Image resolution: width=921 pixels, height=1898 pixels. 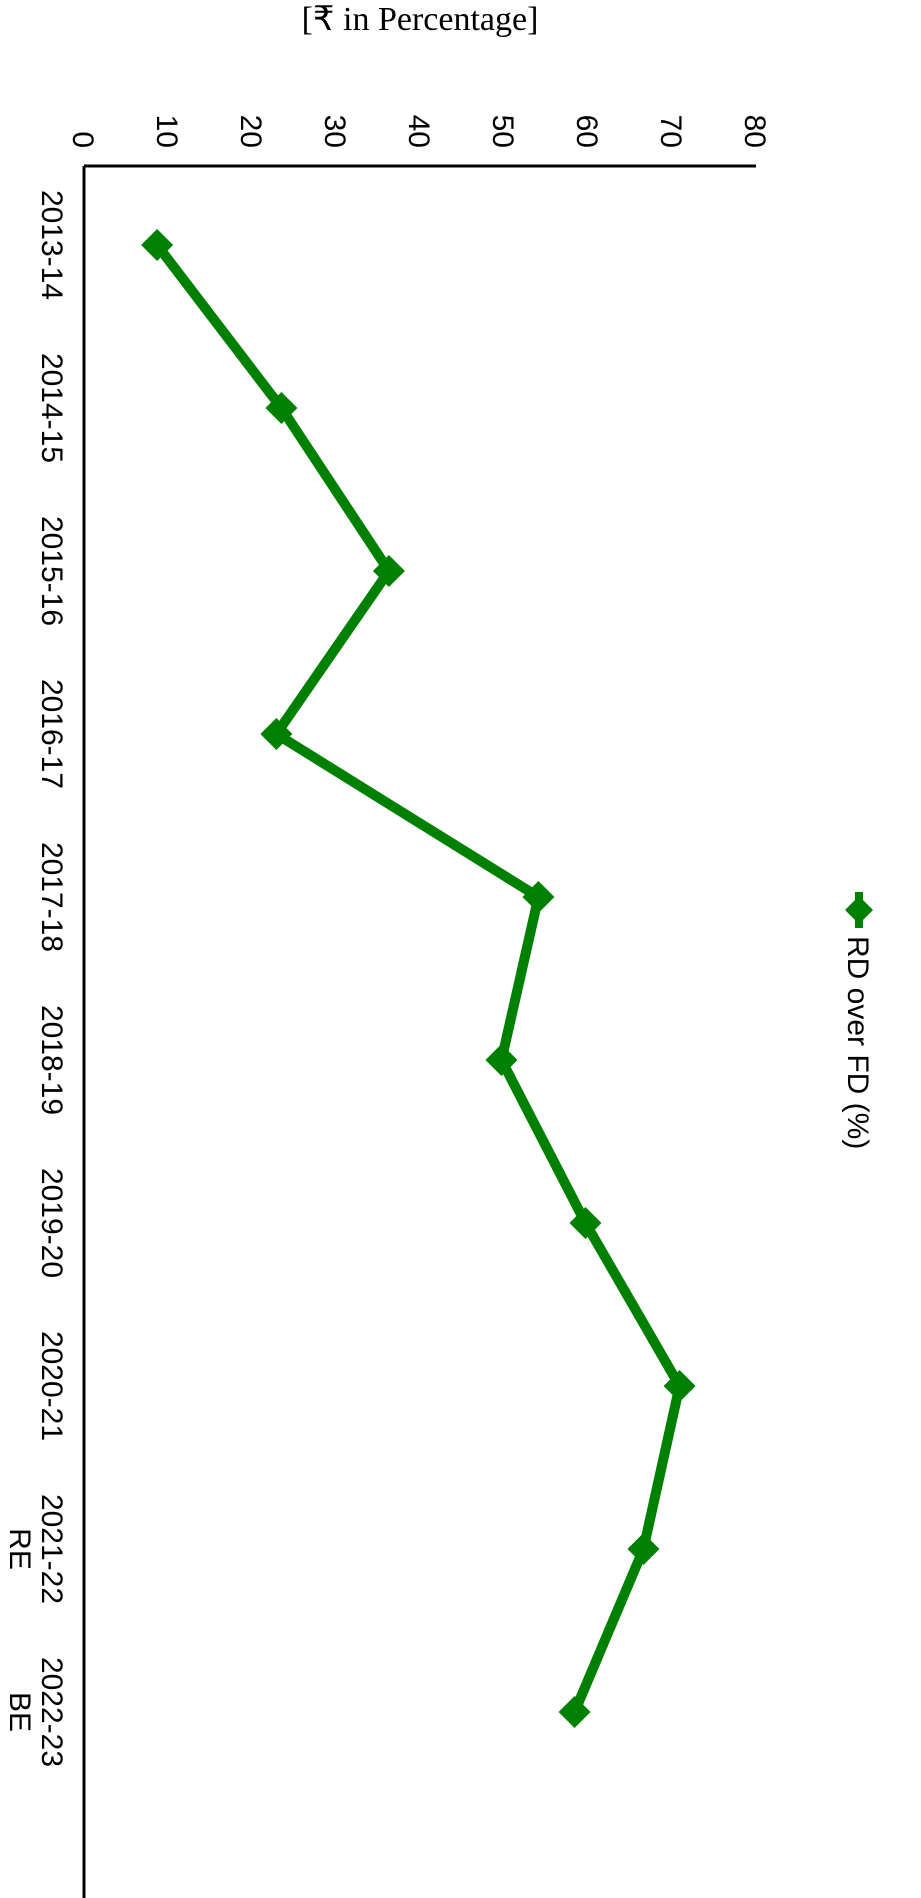 I want to click on legend-swatch-marker, so click(x=859, y=910).